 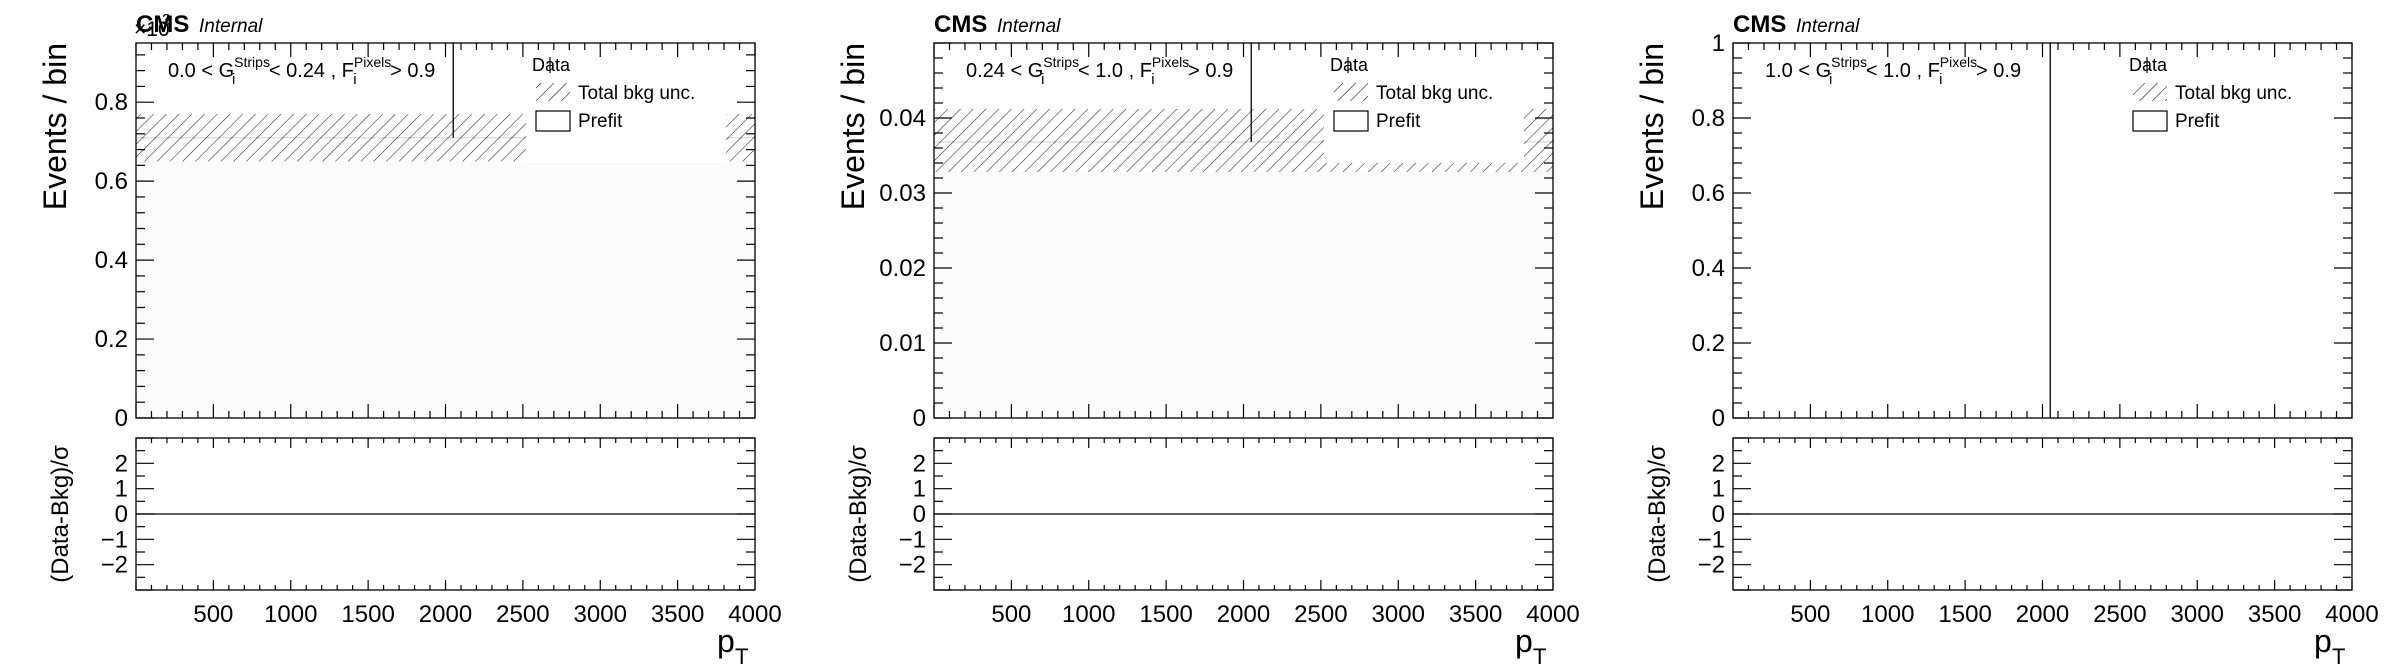 I want to click on y-tick-label: 0.02, so click(x=902, y=268).